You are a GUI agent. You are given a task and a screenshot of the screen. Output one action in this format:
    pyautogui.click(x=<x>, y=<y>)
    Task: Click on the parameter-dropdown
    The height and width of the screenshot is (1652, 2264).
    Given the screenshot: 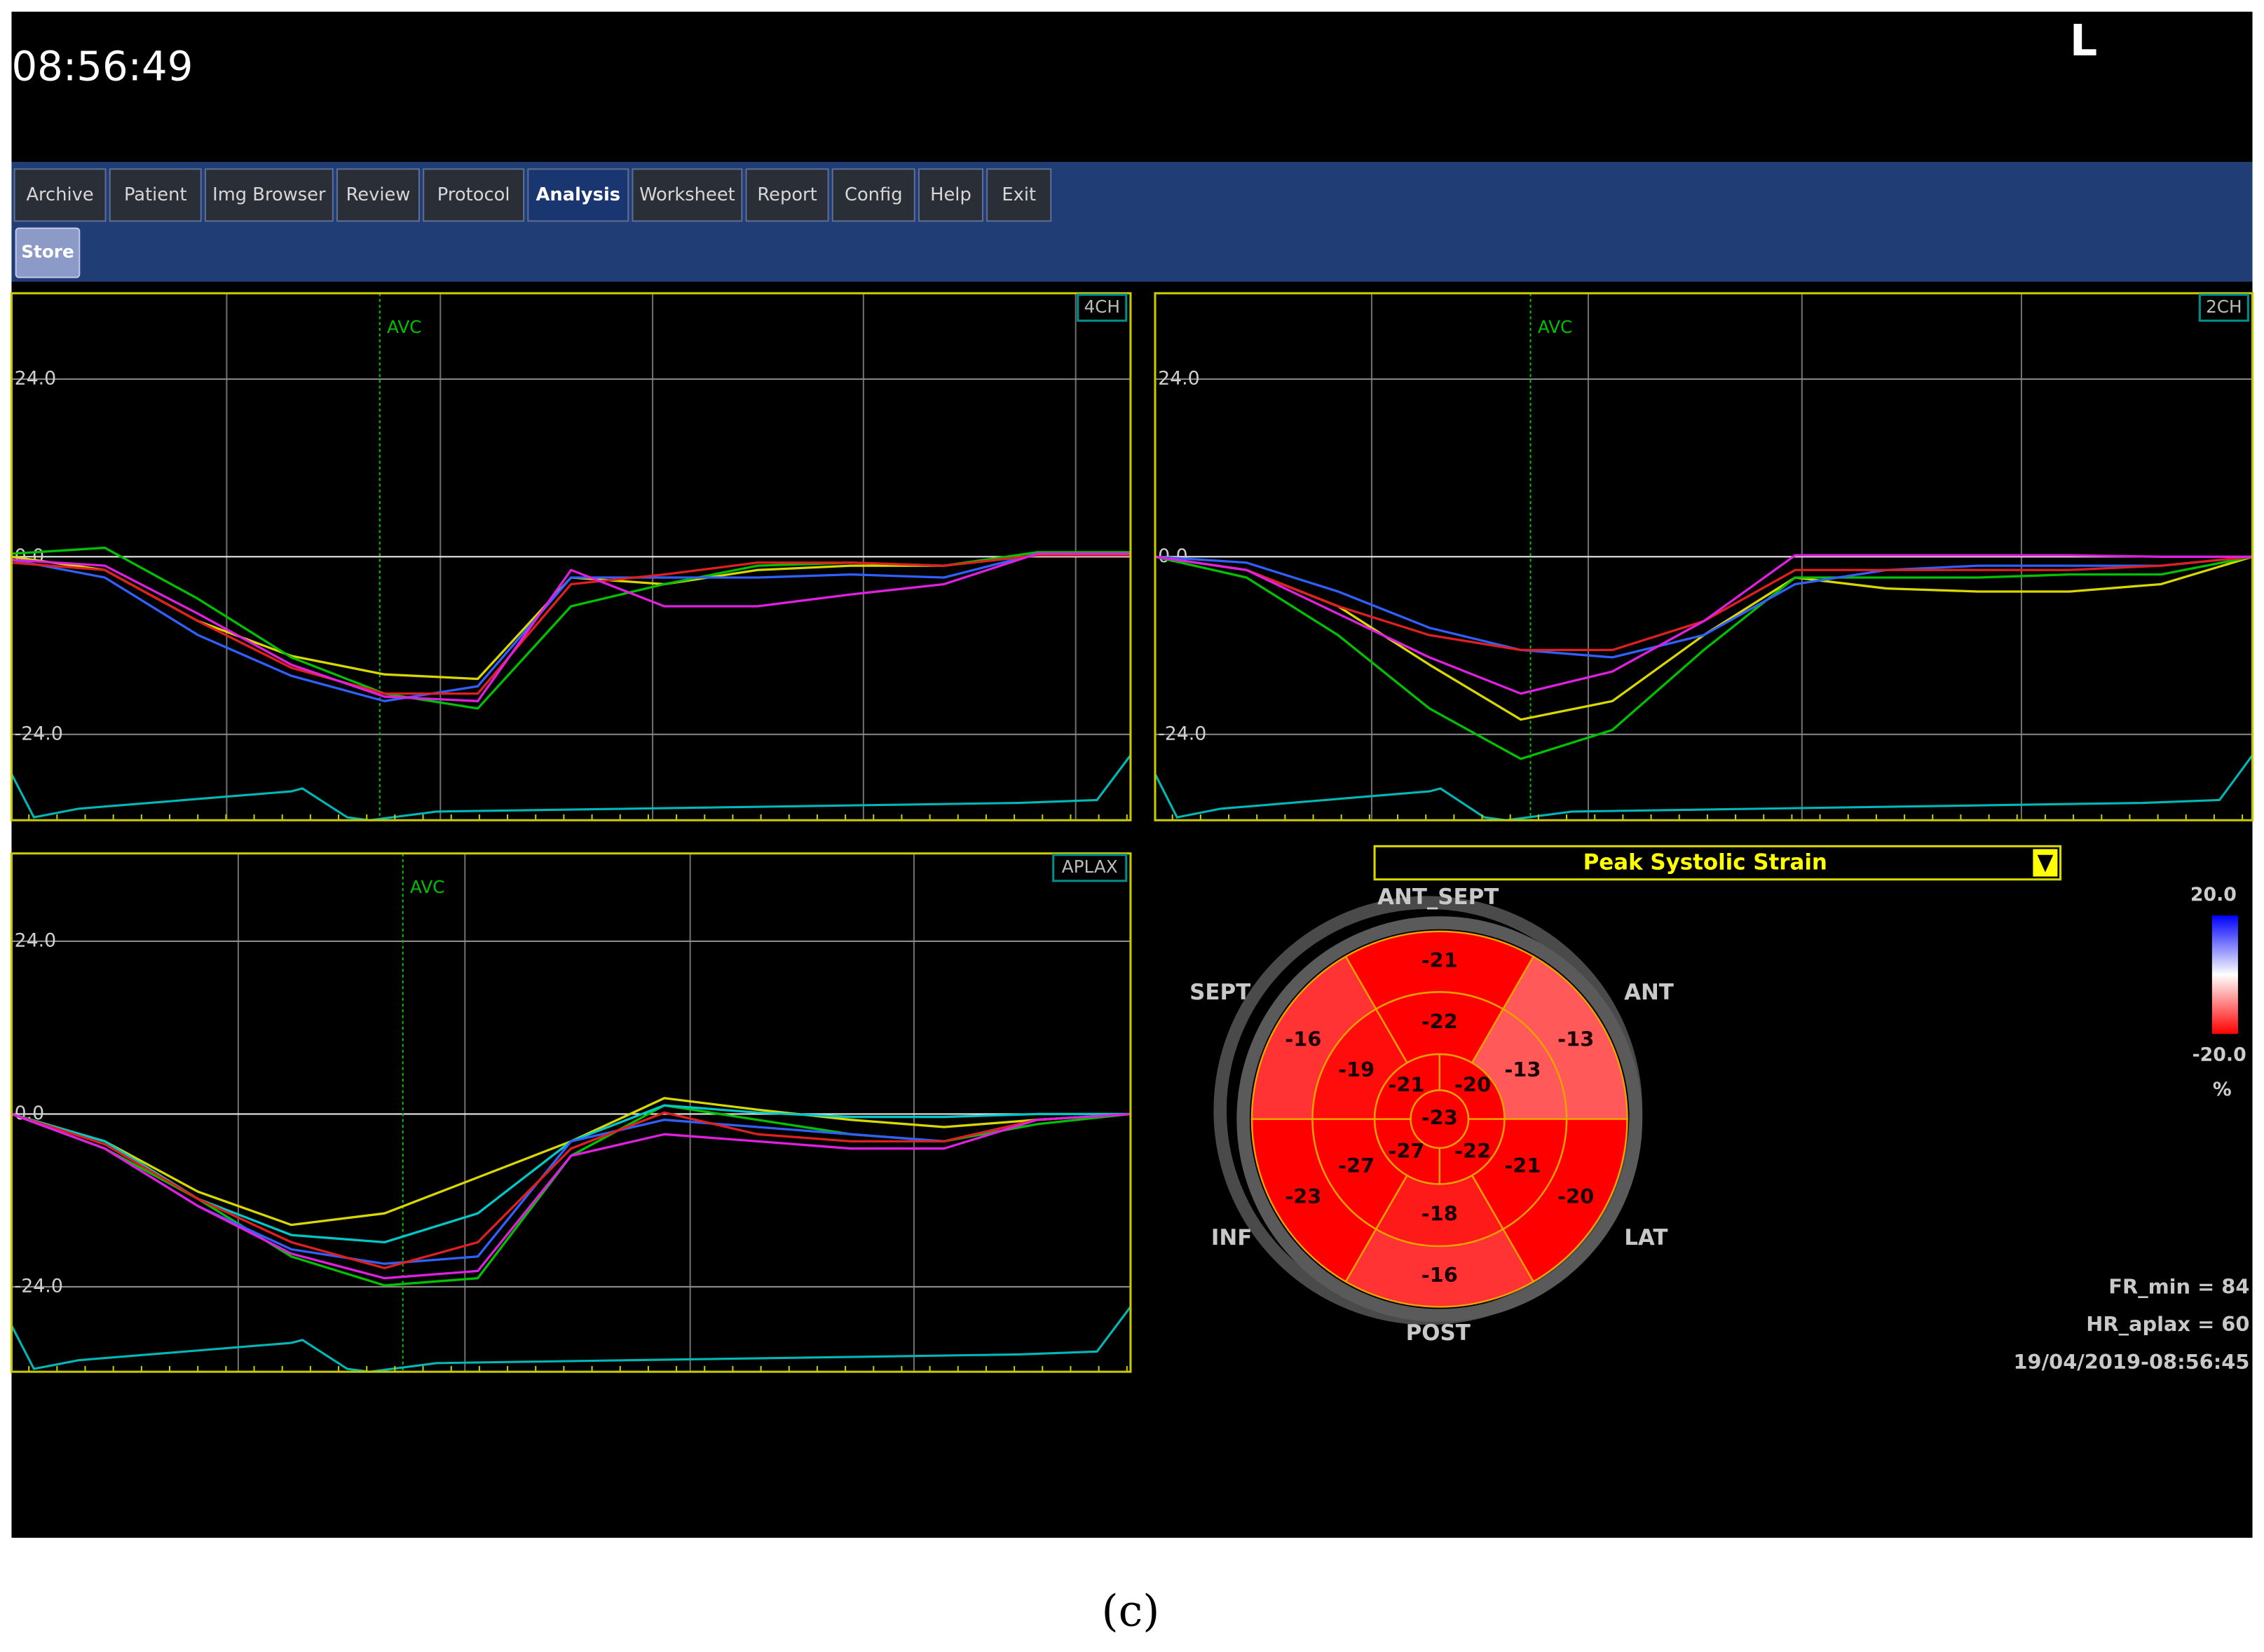 What is the action you would take?
    pyautogui.click(x=1717, y=863)
    